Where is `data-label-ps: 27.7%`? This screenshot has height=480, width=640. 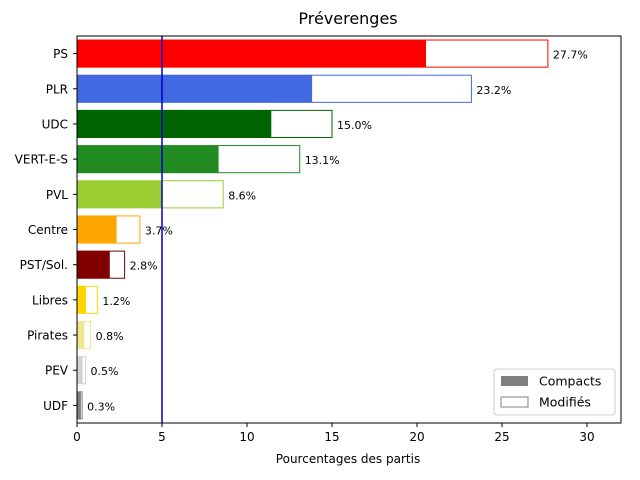 data-label-ps: 27.7% is located at coordinates (570, 55).